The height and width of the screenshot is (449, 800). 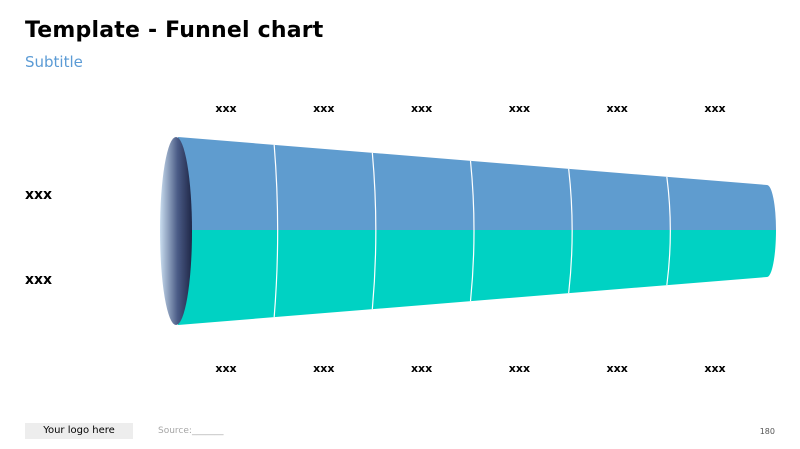 What do you see at coordinates (191, 431) in the screenshot?
I see `source-note: Source:_______` at bounding box center [191, 431].